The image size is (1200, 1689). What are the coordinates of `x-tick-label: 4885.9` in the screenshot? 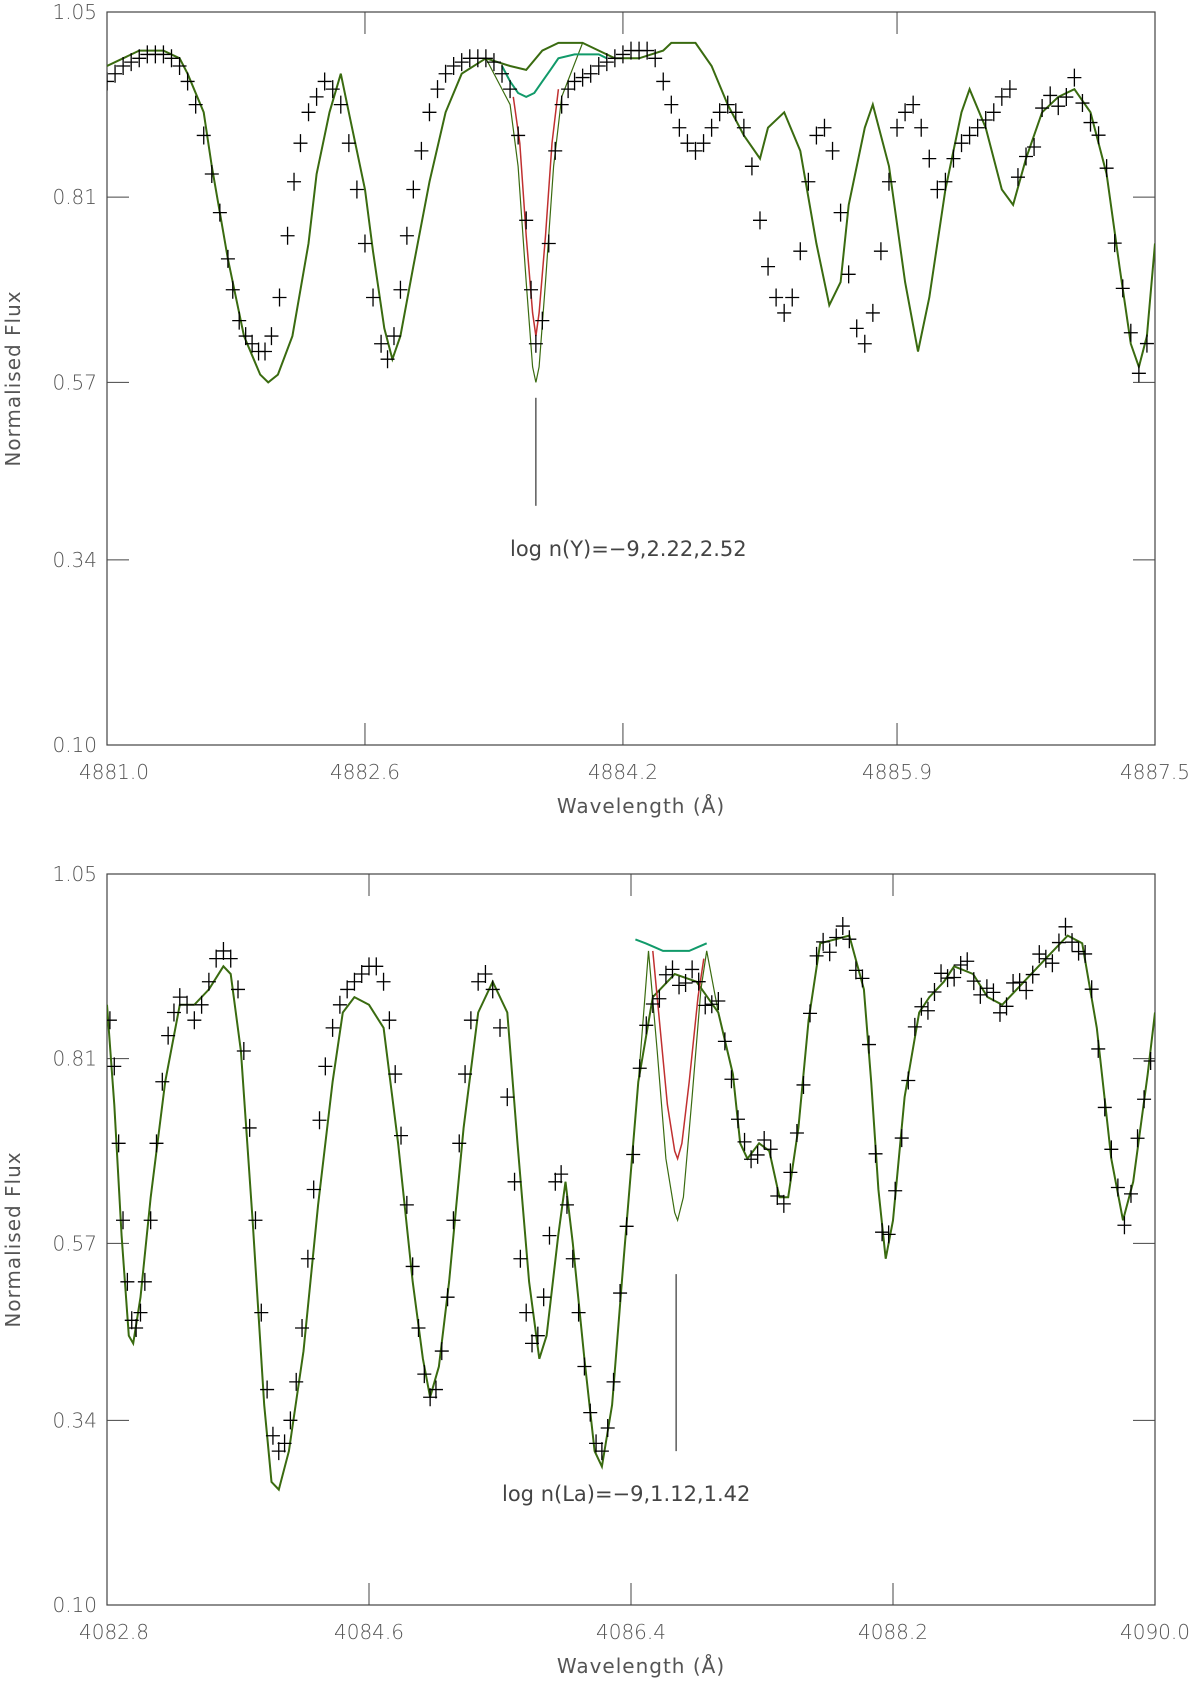 It's located at (897, 772).